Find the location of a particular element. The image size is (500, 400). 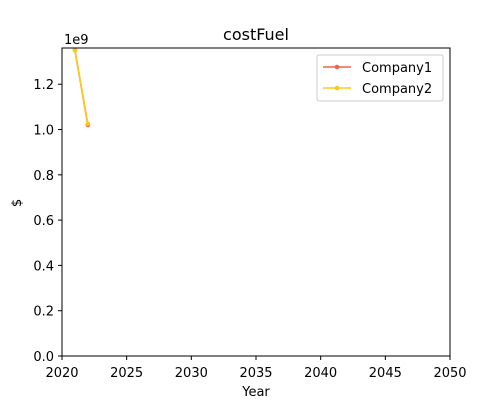

legend-label: Company1 is located at coordinates (397, 68).